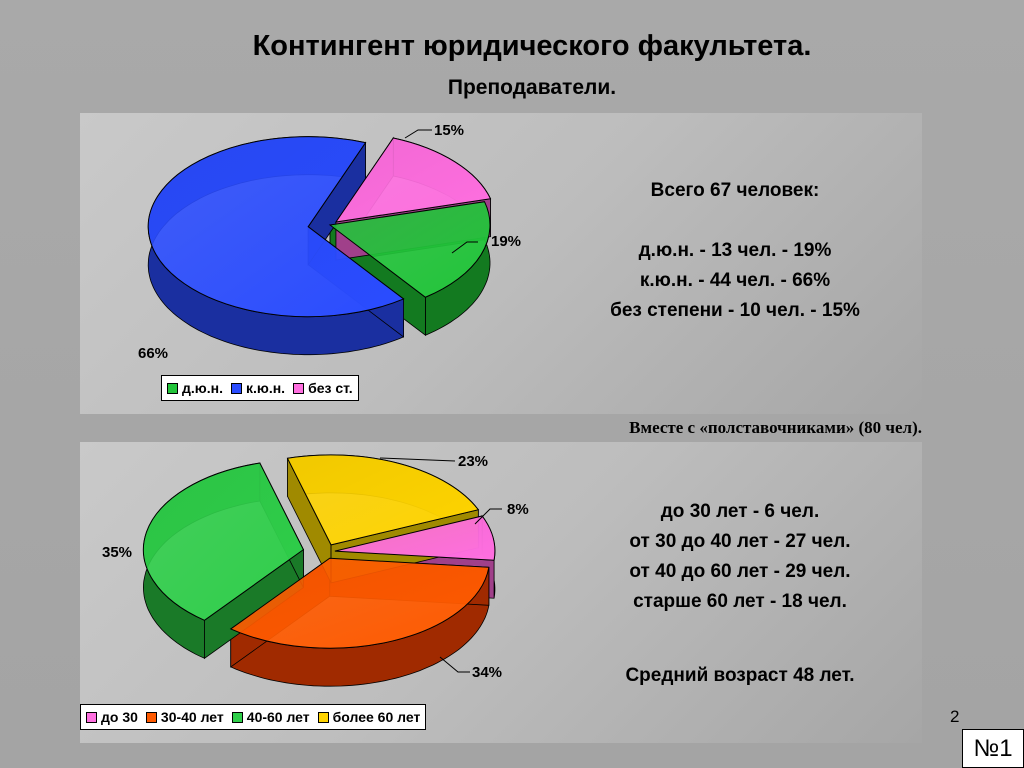  Describe the element at coordinates (955, 716) in the screenshot. I see `page-number: 2` at that location.